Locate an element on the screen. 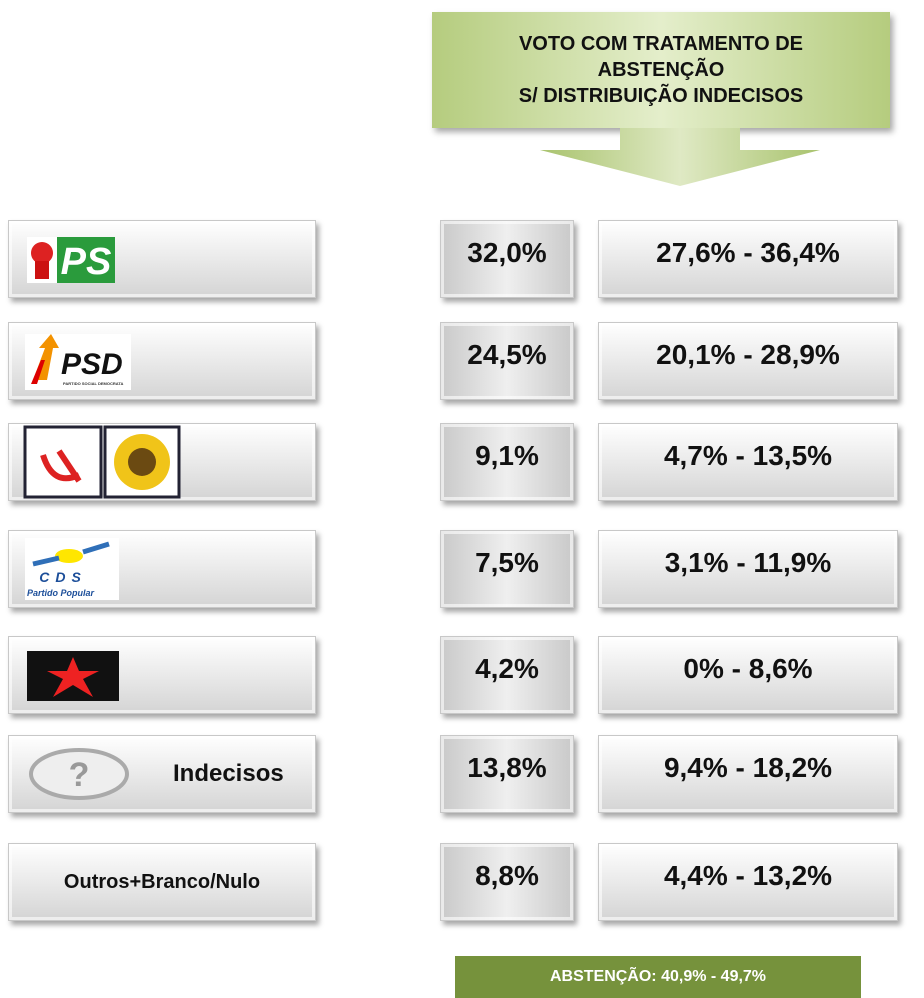 The width and height of the screenshot is (924, 998). party-label: Outros+Branco/Nulo is located at coordinates (162, 881).